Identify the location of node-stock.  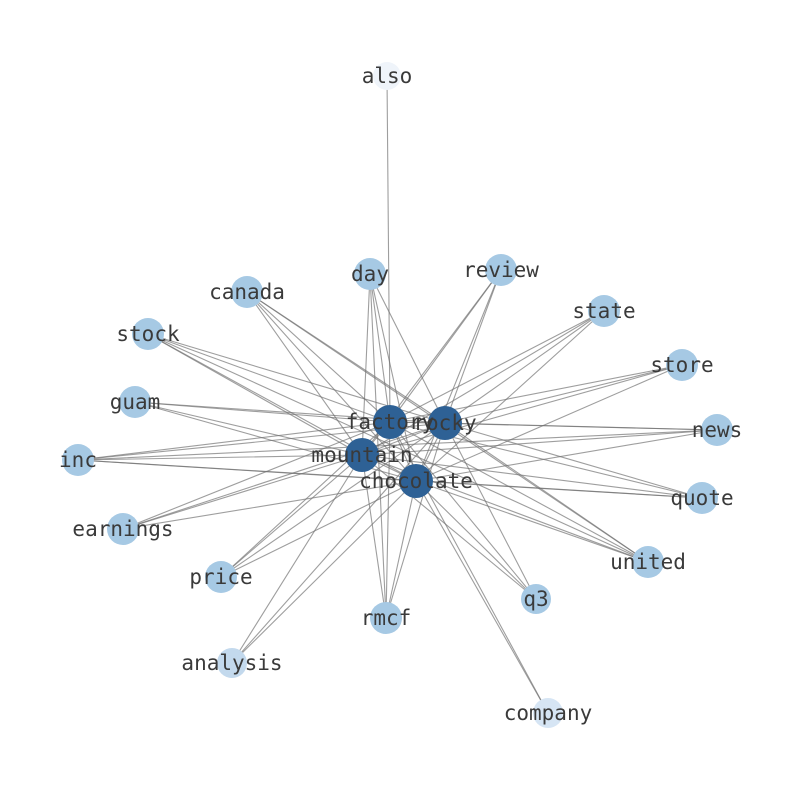
(148, 334).